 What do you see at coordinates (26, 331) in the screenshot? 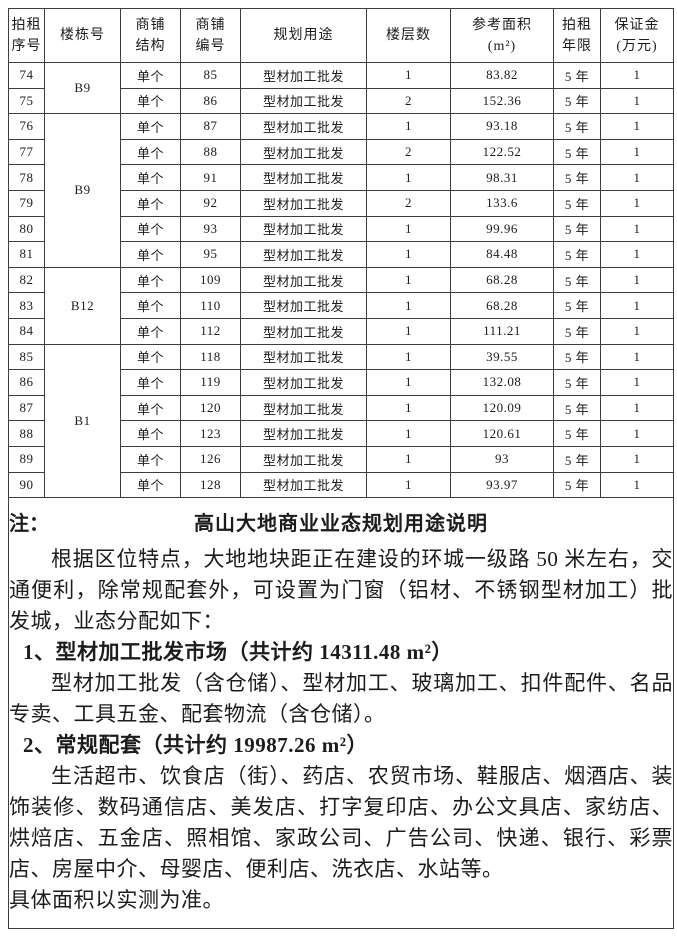
I see `cell-seq: 84` at bounding box center [26, 331].